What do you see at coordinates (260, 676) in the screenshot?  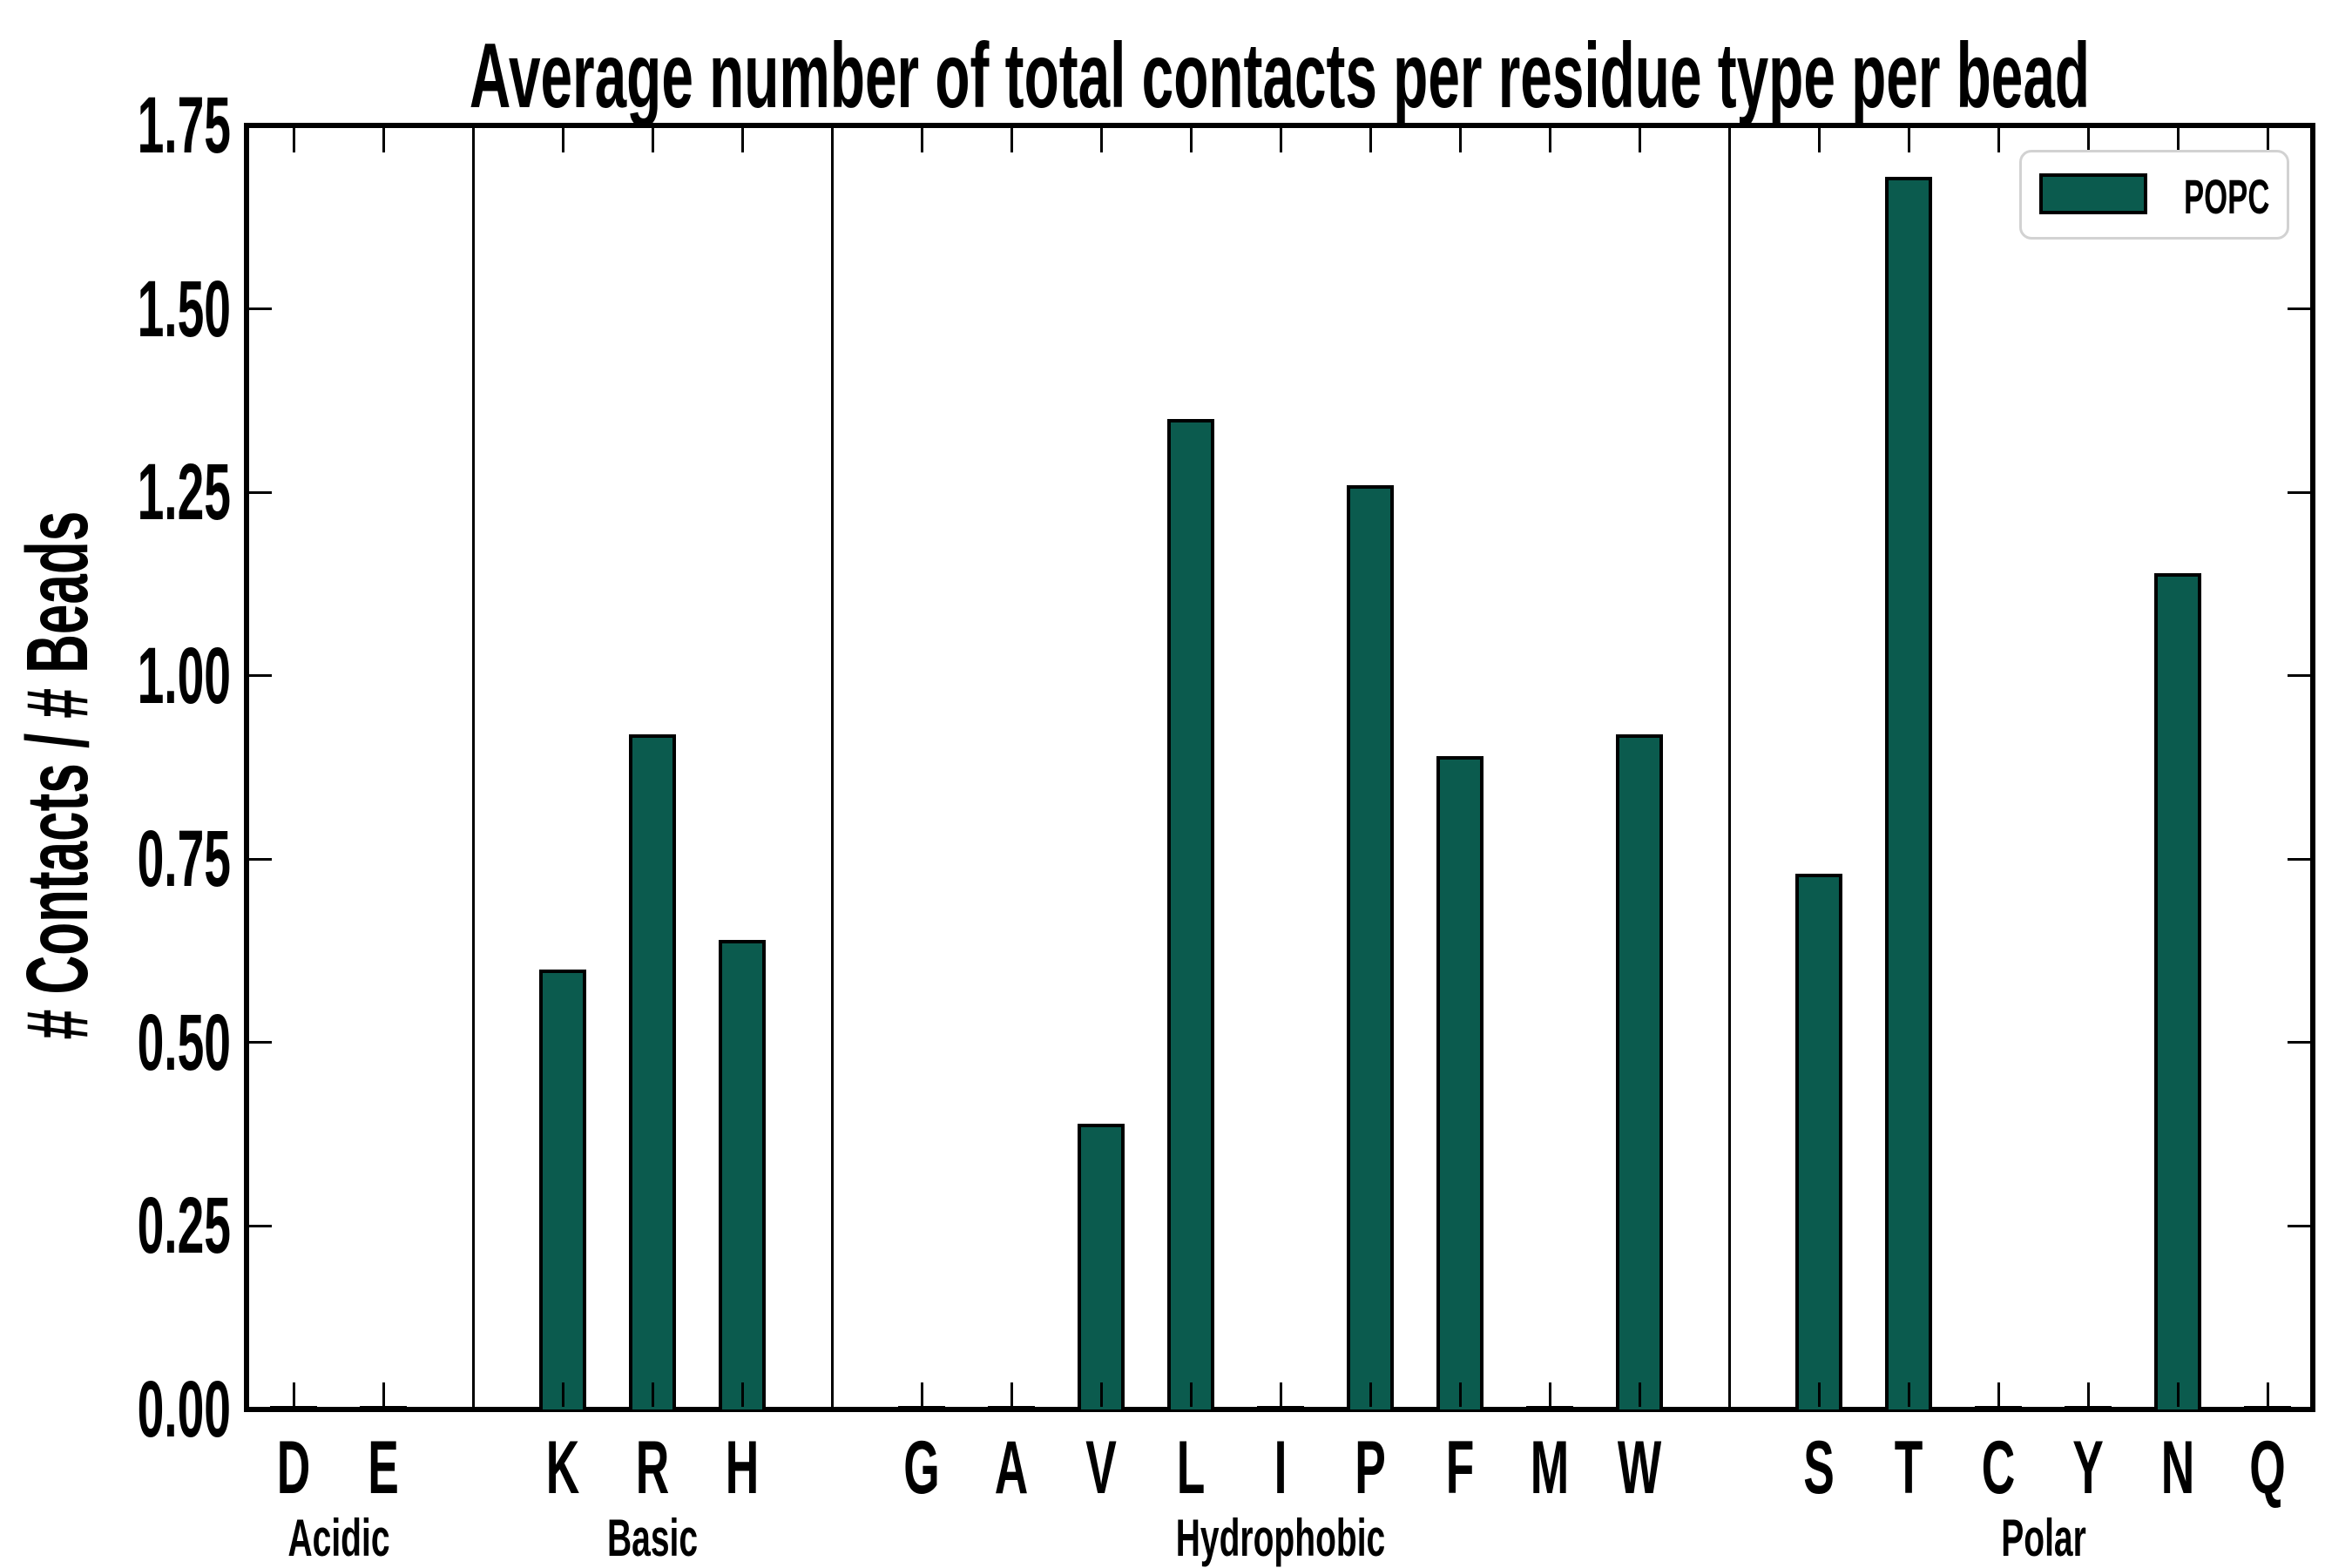 I see `y-tick-1.00` at bounding box center [260, 676].